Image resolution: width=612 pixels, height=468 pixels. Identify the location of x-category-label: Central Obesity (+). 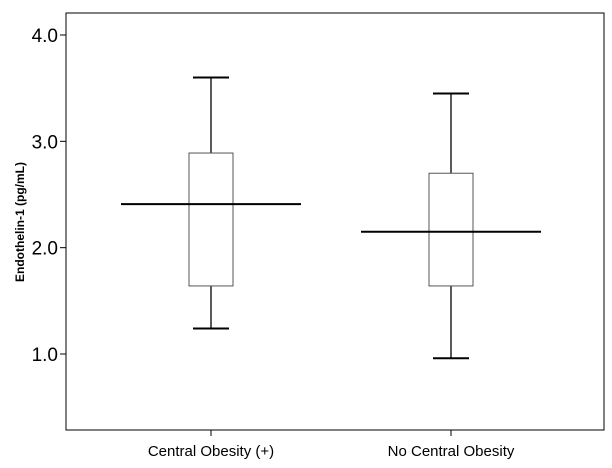
(211, 451).